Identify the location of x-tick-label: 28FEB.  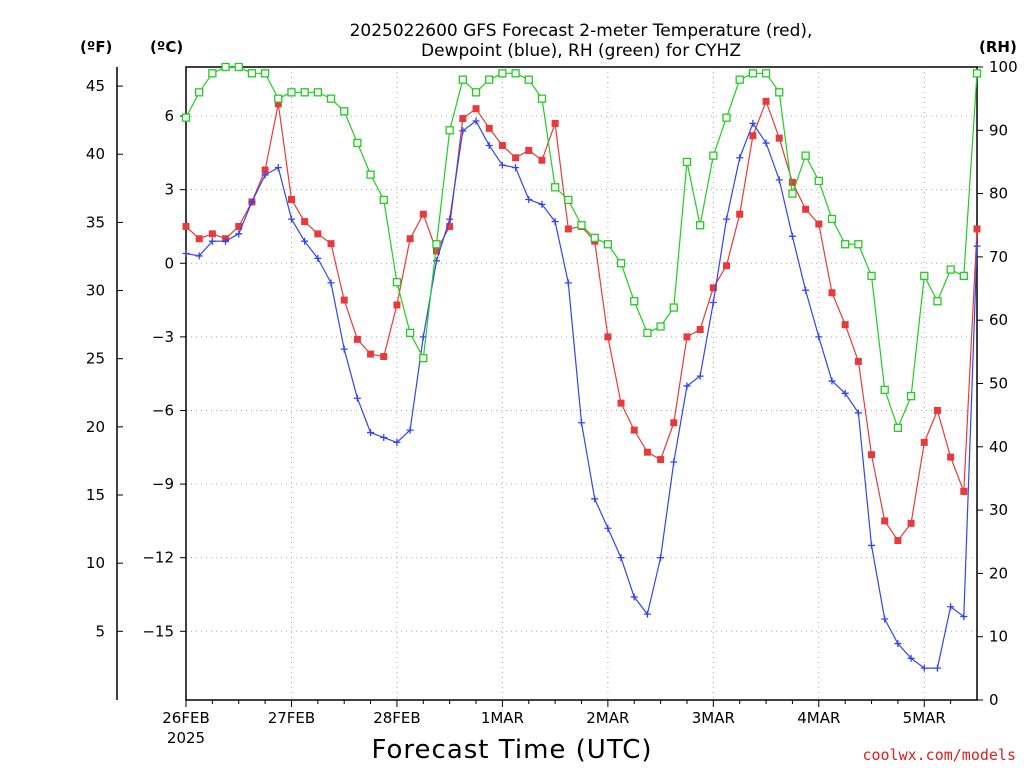
(396, 718).